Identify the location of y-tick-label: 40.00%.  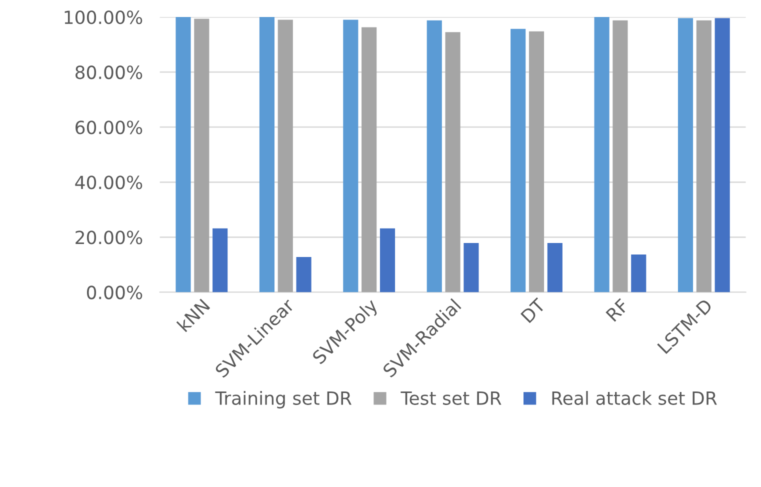
(108, 183).